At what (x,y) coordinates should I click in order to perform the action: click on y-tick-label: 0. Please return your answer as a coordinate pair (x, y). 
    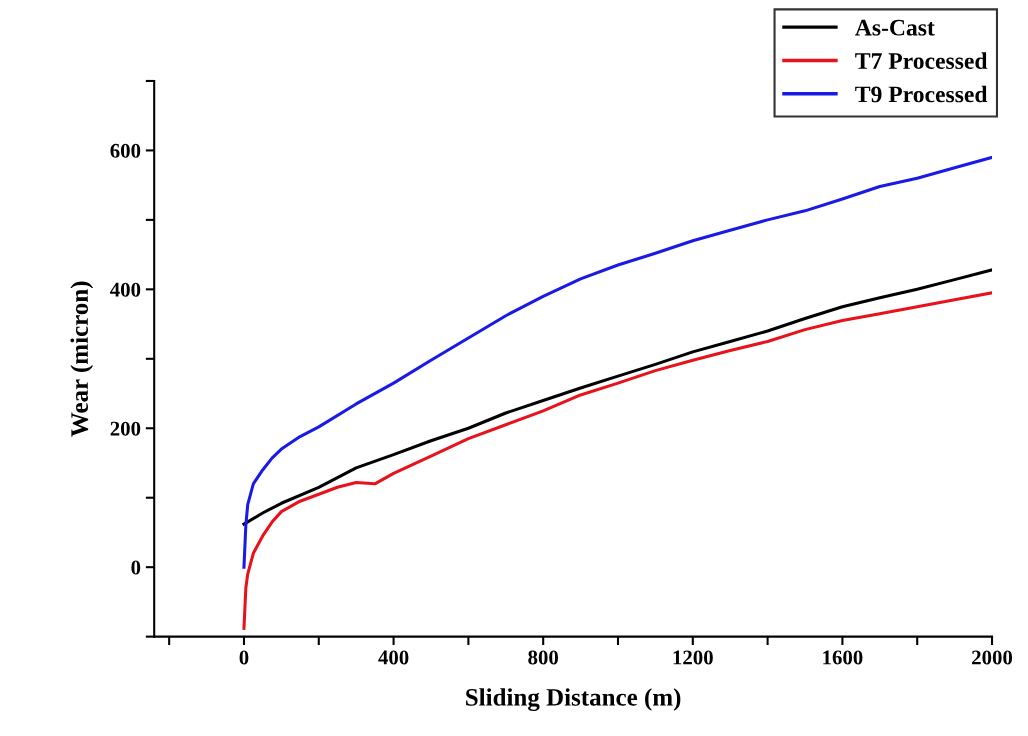
    Looking at the image, I should click on (136, 567).